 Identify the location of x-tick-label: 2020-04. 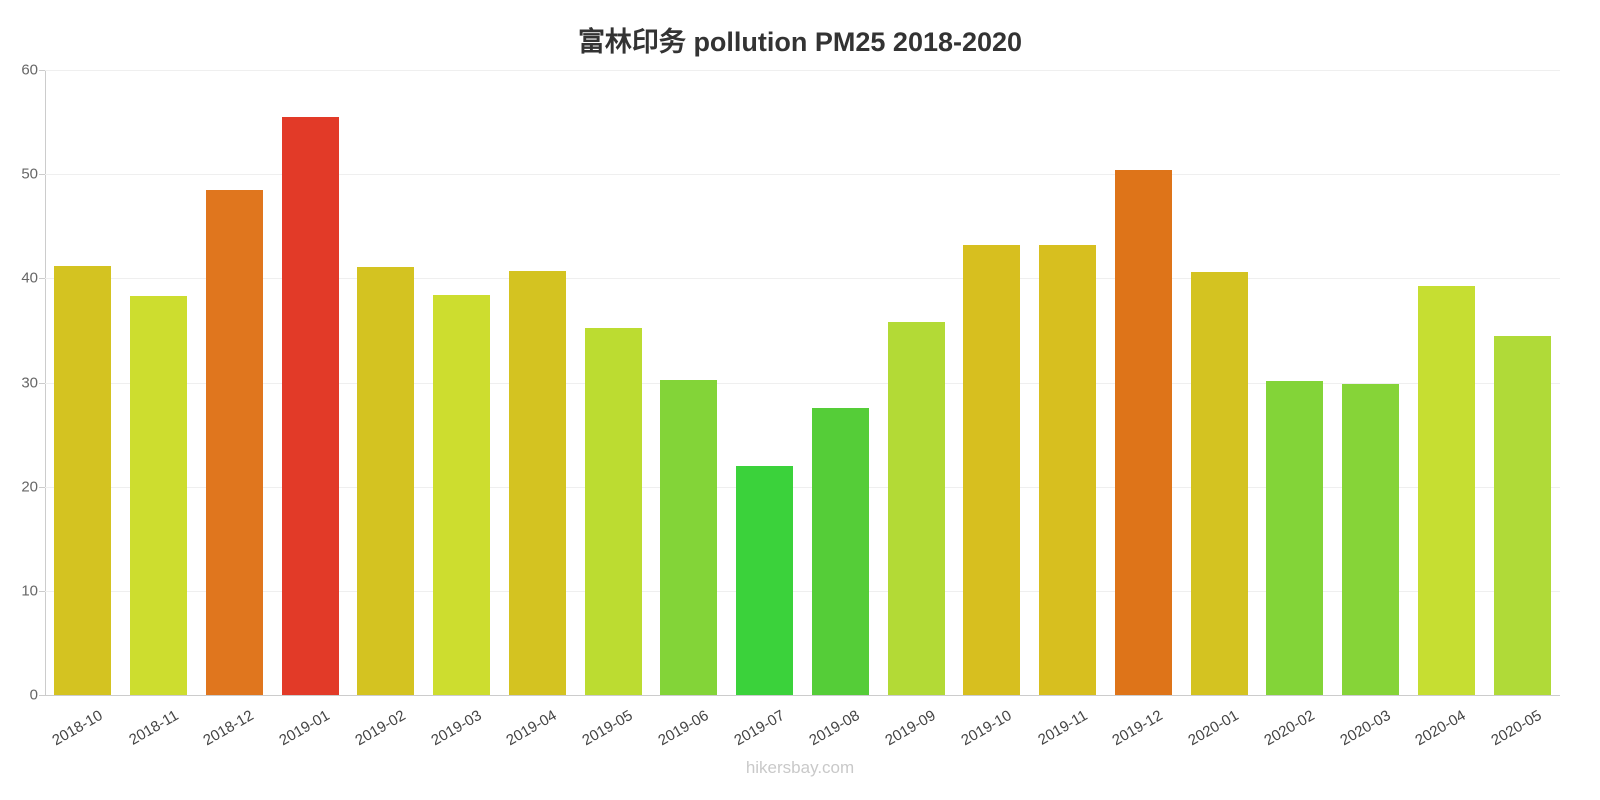
(1440, 728).